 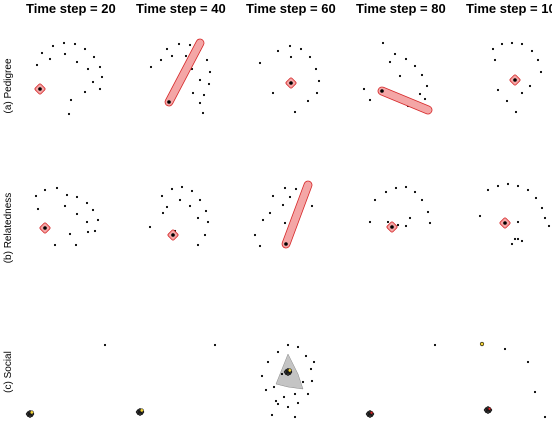 What do you see at coordinates (8, 228) in the screenshot?
I see `row-label: (b) Relatedness` at bounding box center [8, 228].